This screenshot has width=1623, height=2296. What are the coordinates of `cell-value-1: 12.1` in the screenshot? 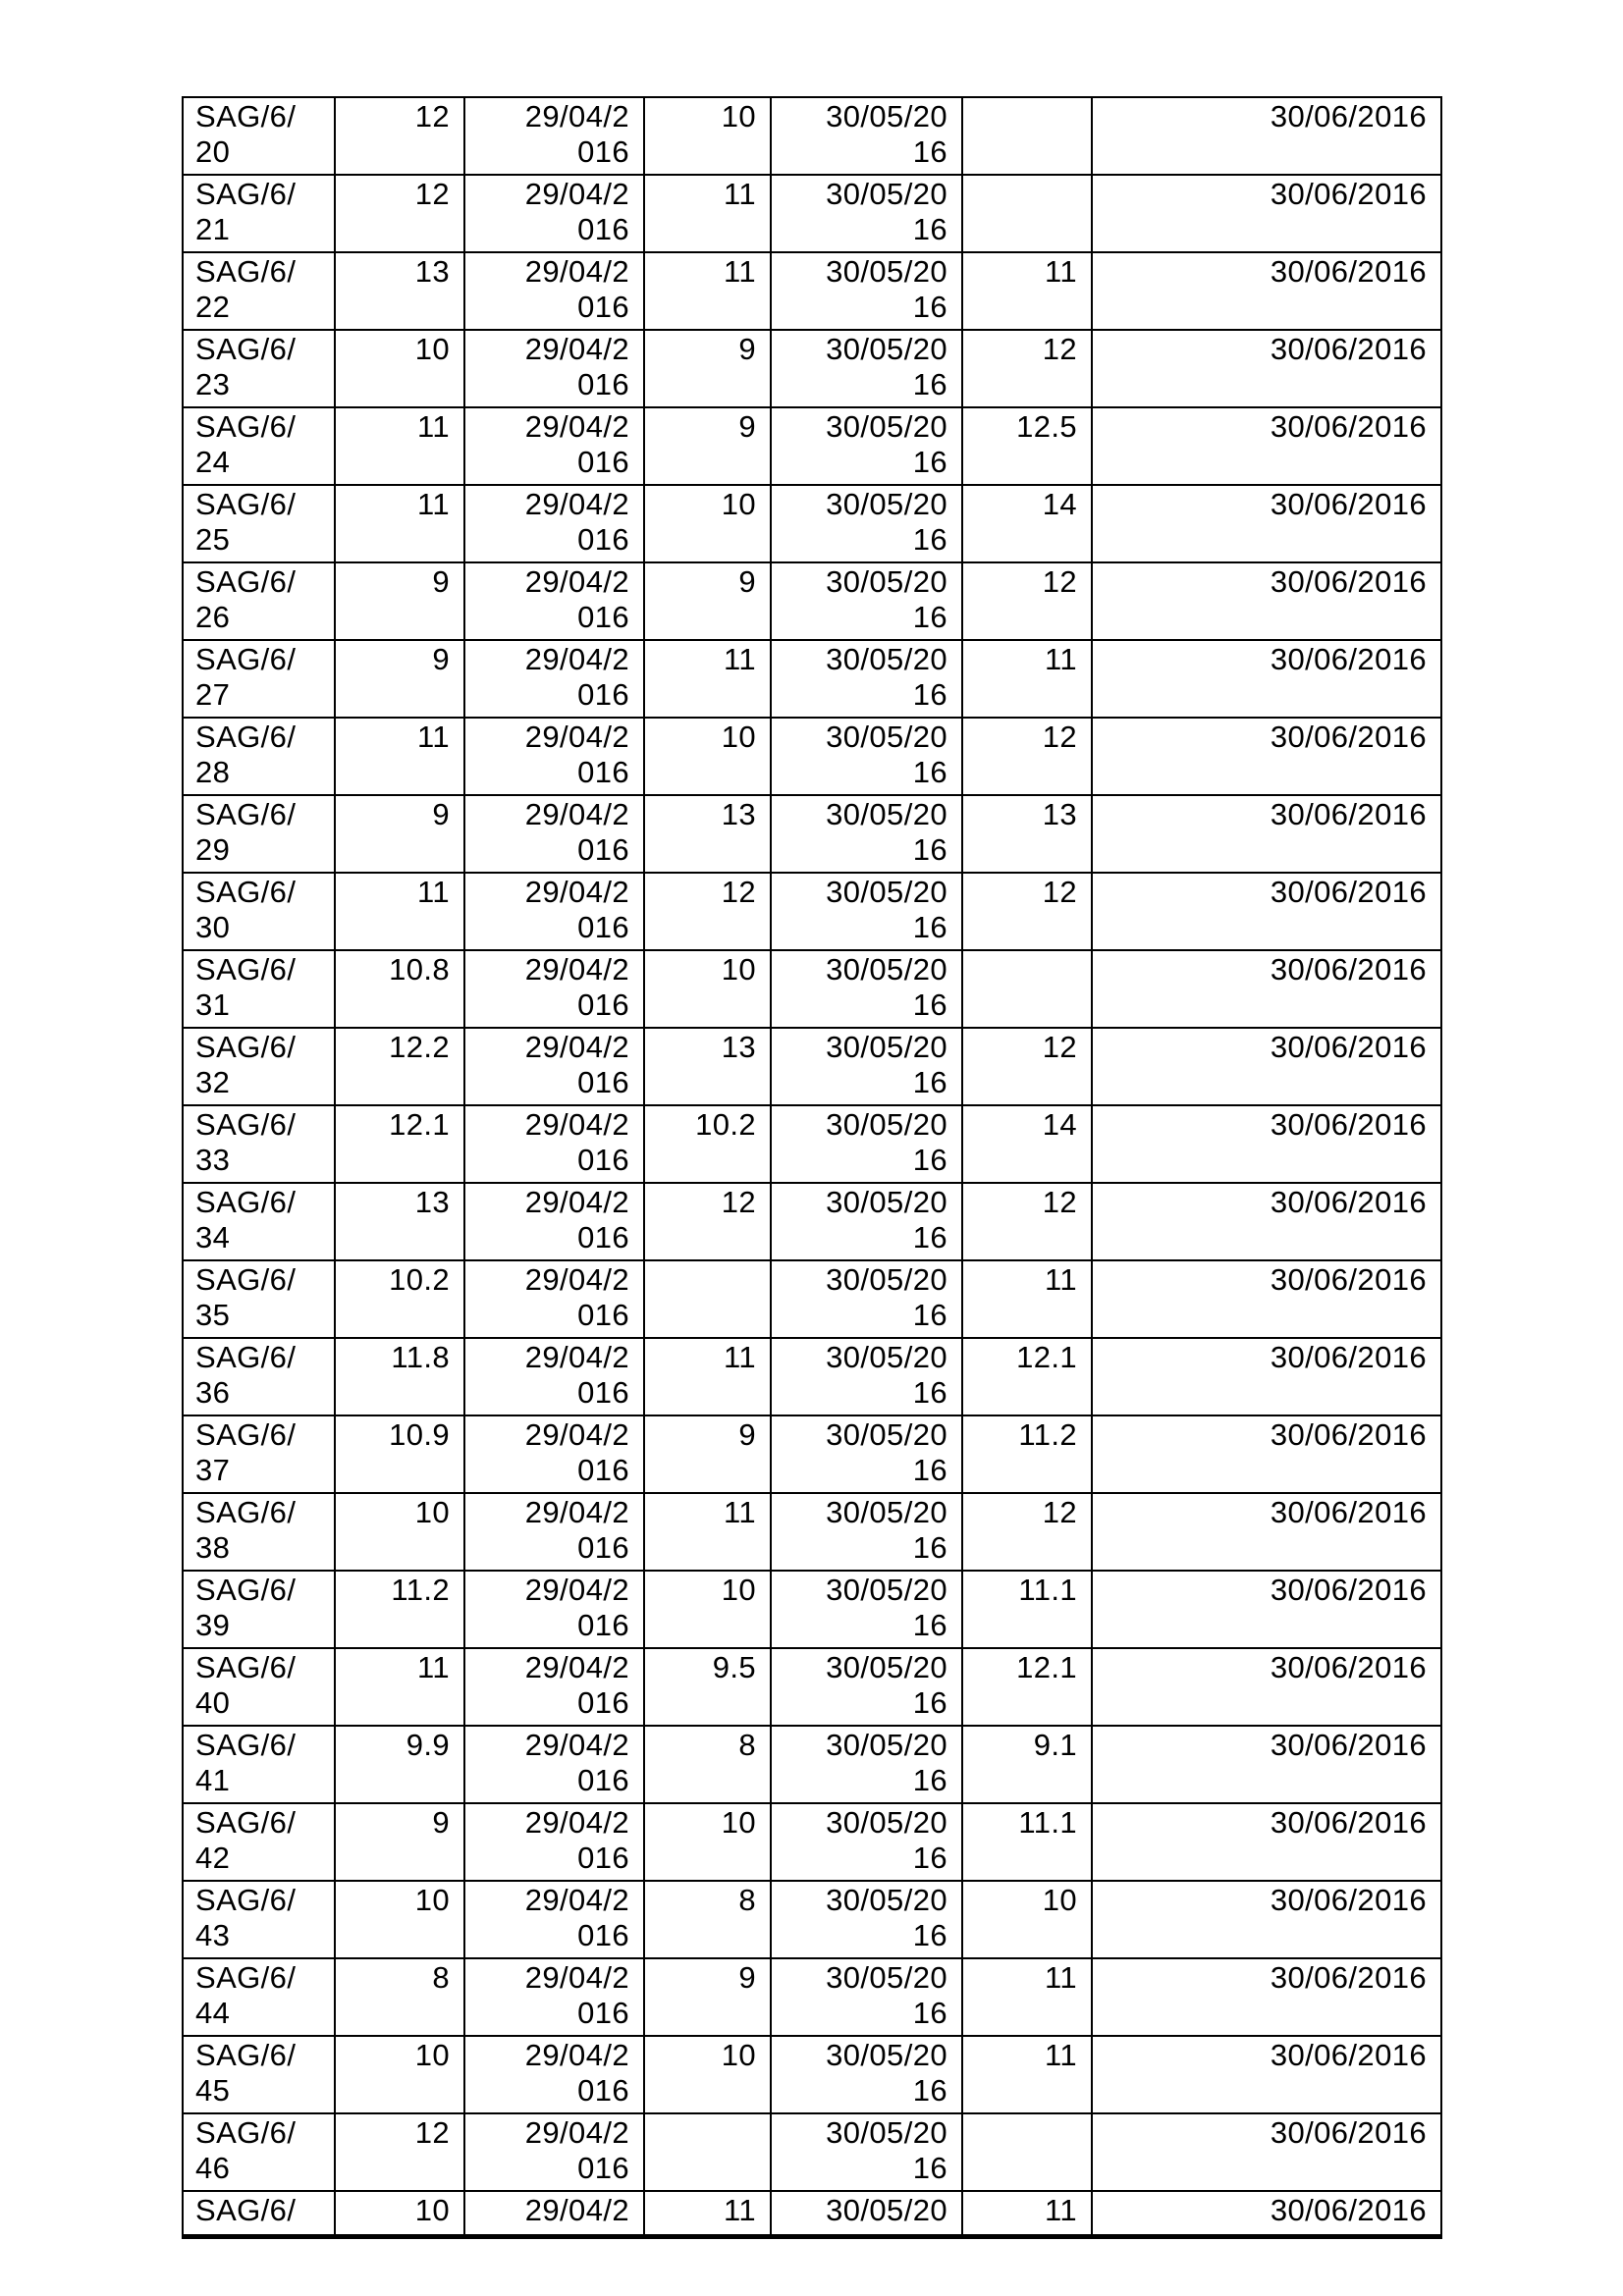 It's located at (400, 1144).